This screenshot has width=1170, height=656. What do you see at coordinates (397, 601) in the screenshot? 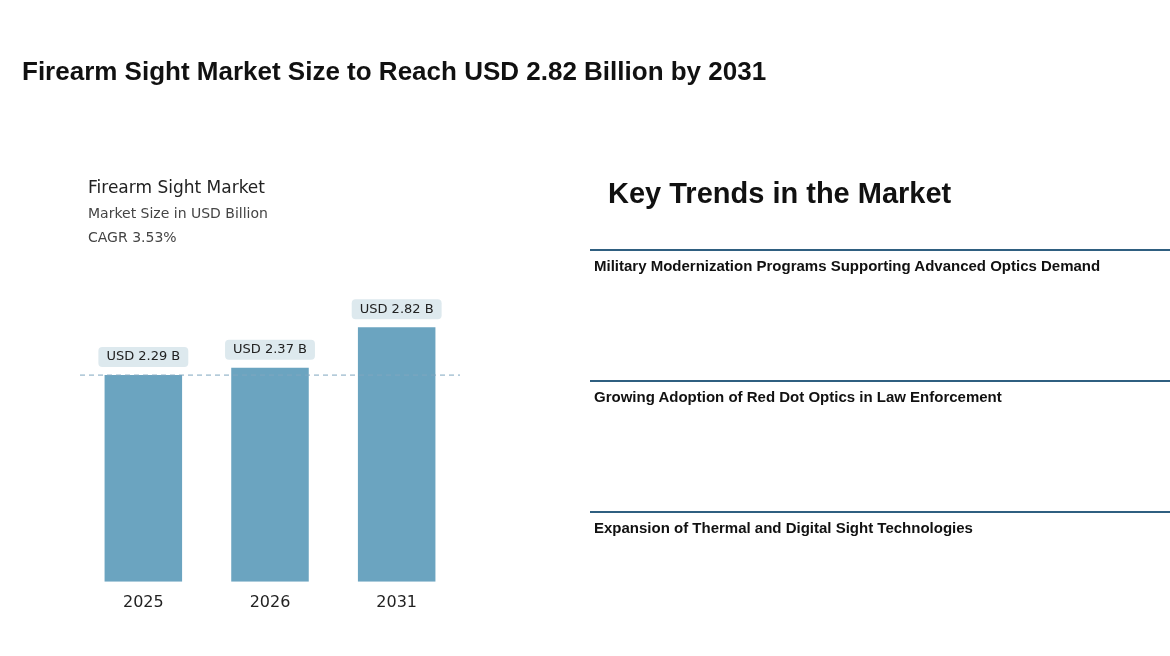
I see `x-tick-label: 2031` at bounding box center [397, 601].